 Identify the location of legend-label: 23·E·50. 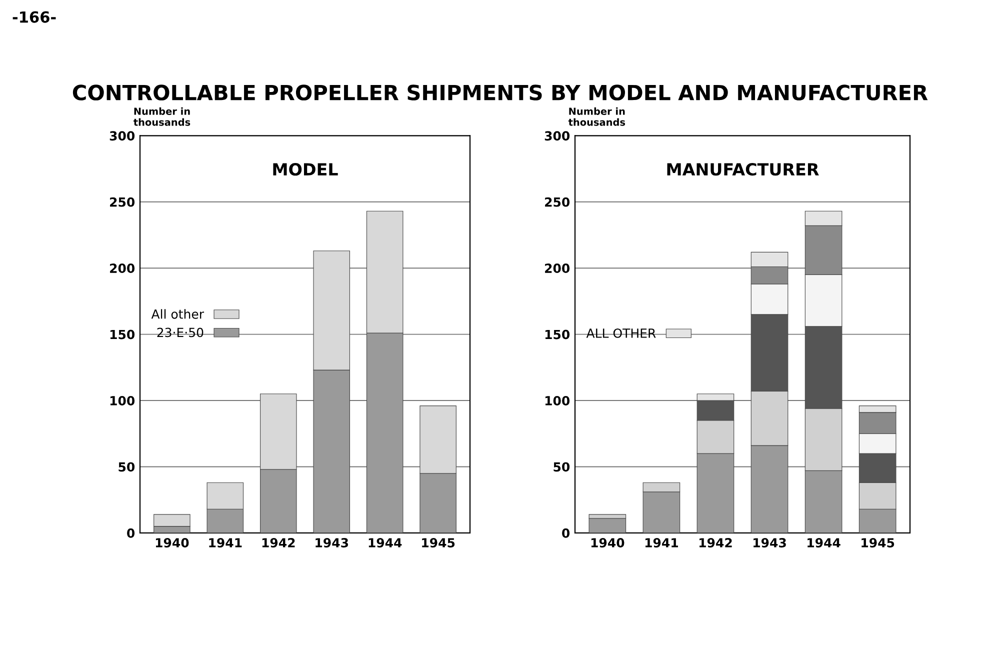
(180, 333).